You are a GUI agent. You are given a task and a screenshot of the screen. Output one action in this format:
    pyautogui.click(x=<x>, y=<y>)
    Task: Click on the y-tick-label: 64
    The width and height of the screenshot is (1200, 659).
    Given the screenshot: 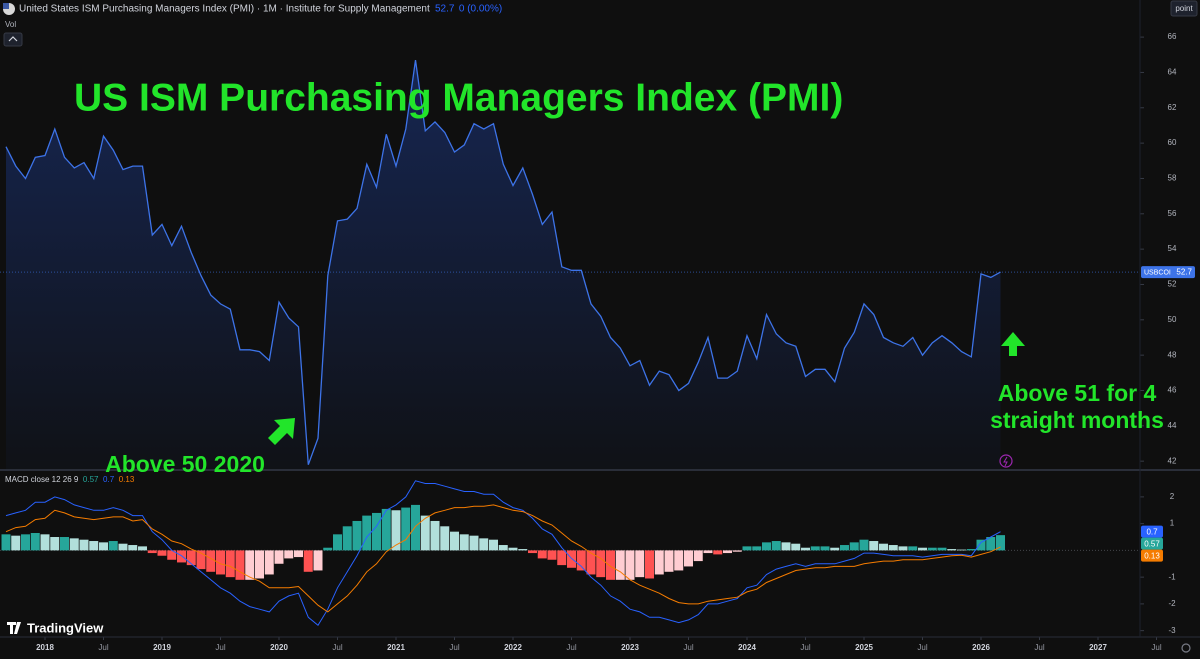 What is the action you would take?
    pyautogui.click(x=1172, y=72)
    